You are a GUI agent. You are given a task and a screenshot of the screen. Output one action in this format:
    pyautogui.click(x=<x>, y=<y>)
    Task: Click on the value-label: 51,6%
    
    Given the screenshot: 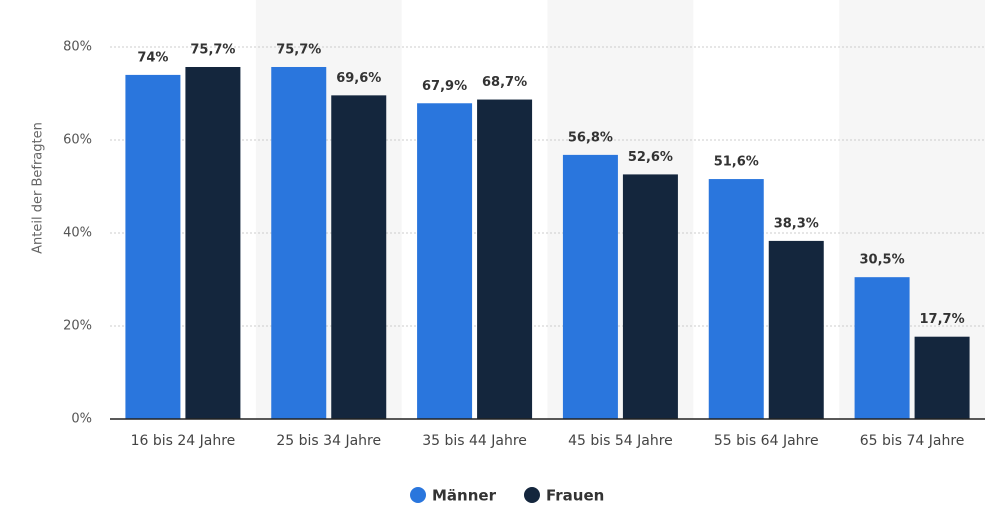 What is the action you would take?
    pyautogui.click(x=736, y=162)
    